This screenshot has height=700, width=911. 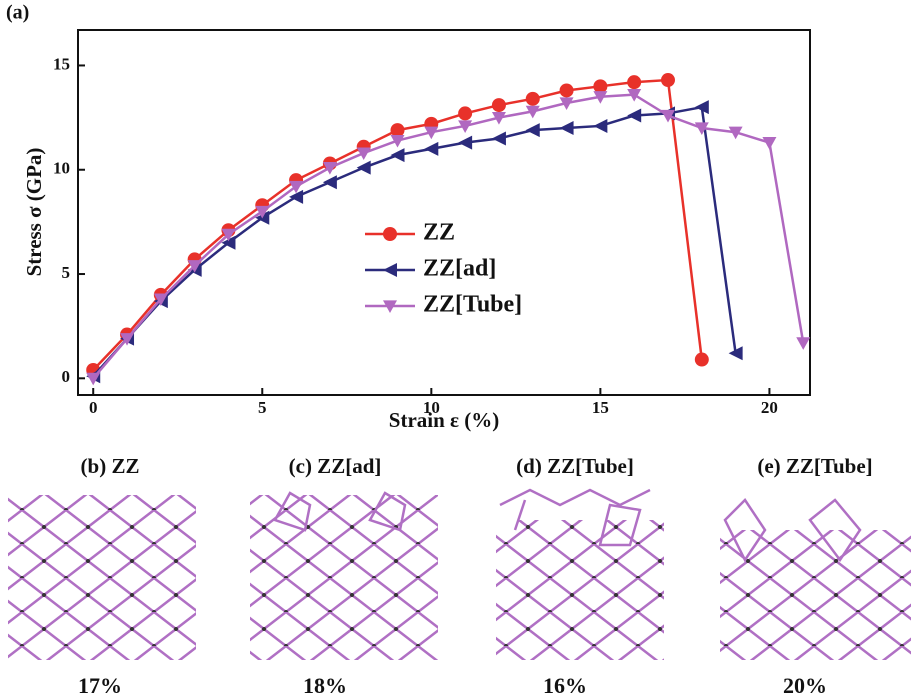 I want to click on legend-label: ZZ[ad], so click(x=459, y=269).